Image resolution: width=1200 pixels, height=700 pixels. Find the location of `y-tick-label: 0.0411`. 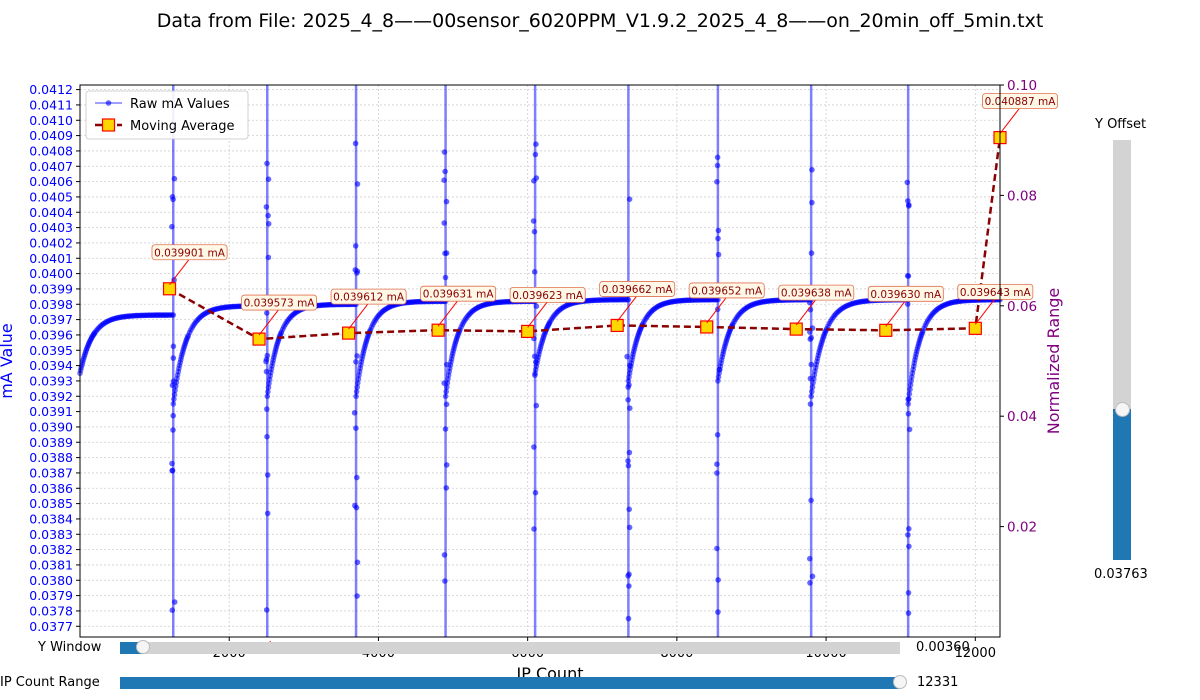

y-tick-label: 0.0411 is located at coordinates (51, 104).